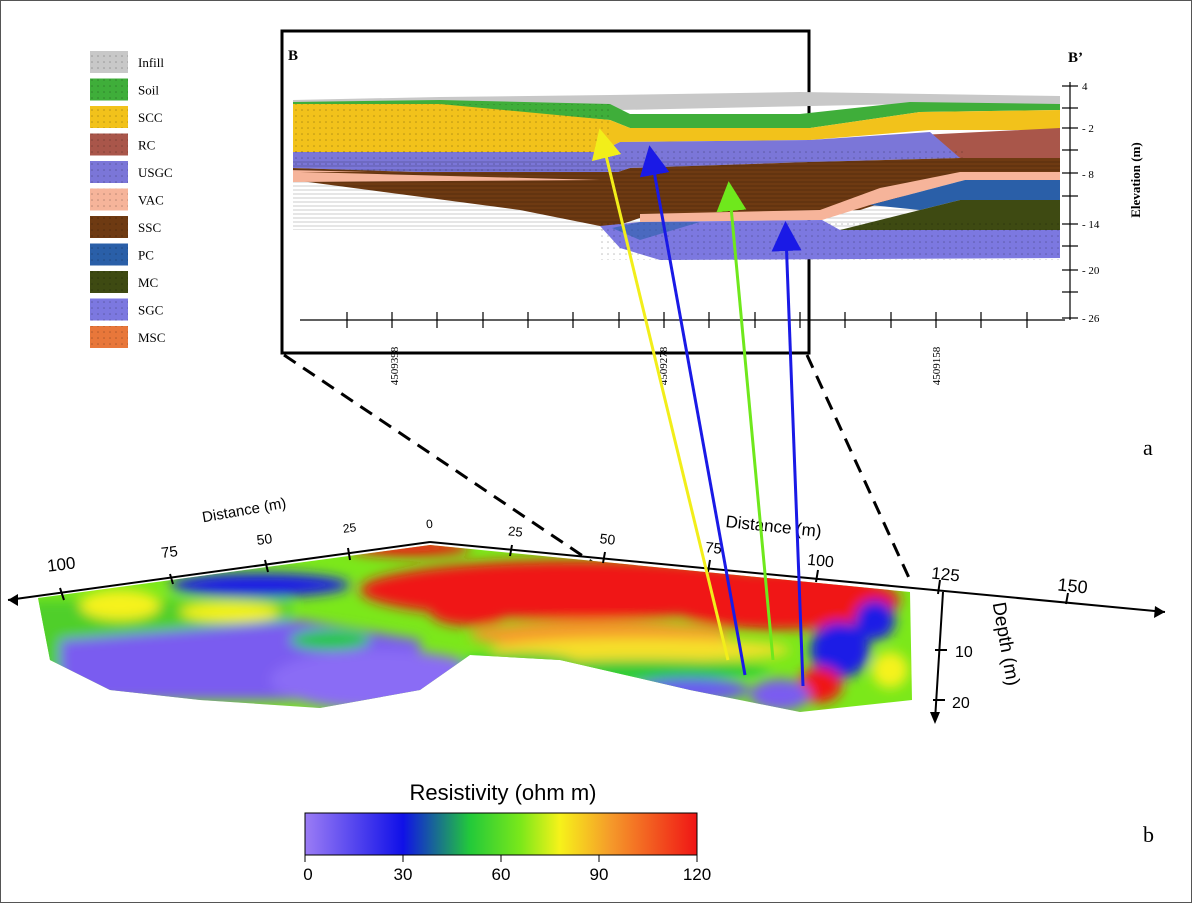 Image resolution: width=1194 pixels, height=905 pixels. Describe the element at coordinates (607, 539) in the screenshot. I see `right-tick-50: 50` at that location.